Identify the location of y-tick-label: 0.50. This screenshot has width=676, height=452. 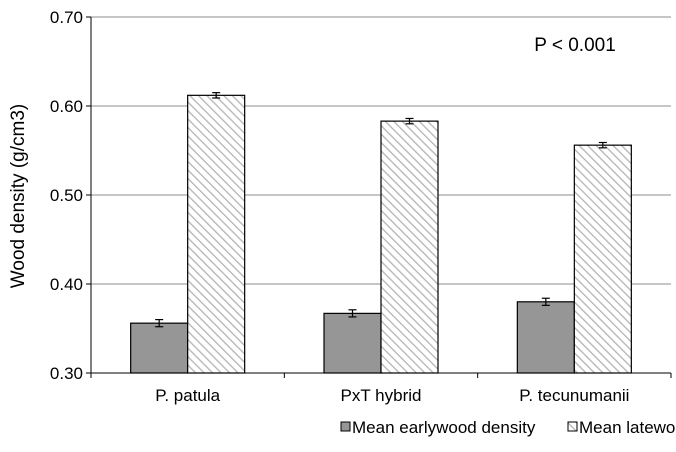
(66, 195).